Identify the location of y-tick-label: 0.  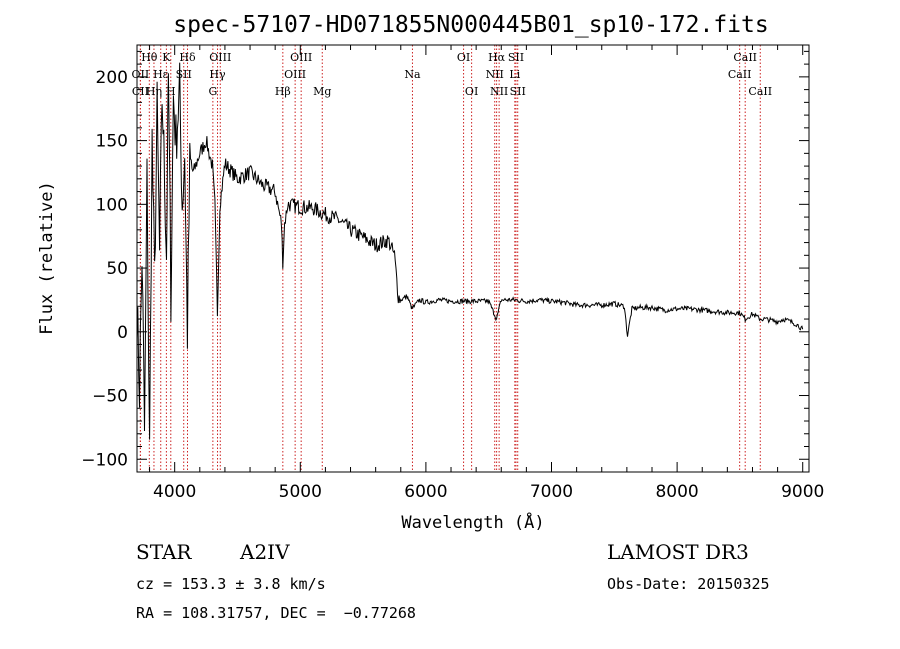
(122, 333).